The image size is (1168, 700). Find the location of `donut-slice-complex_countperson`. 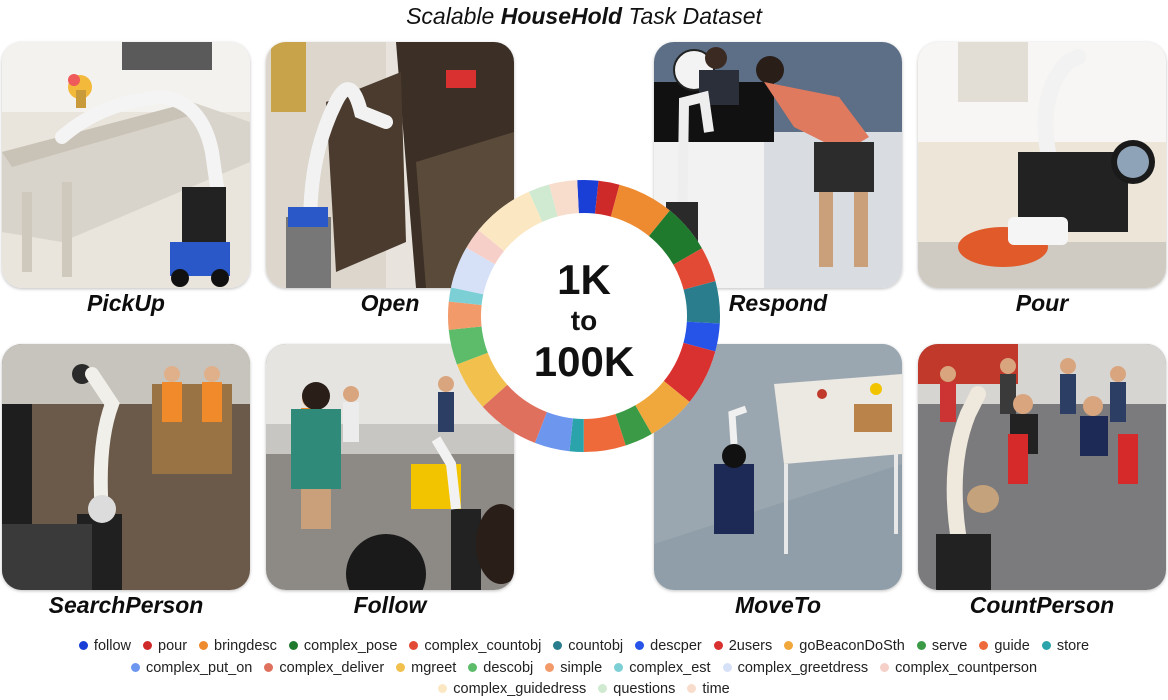

donut-slice-complex_countperson is located at coordinates (485, 247).